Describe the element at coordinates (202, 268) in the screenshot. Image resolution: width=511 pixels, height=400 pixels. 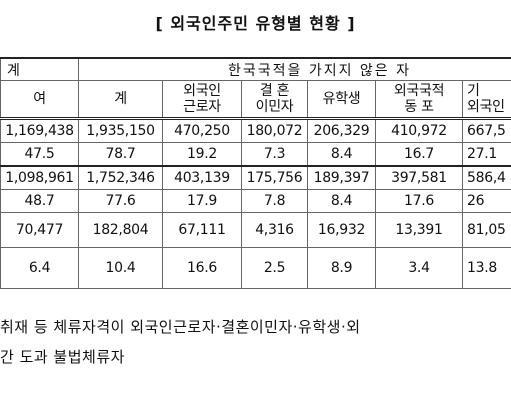
I see `cell: 16.6` at that location.